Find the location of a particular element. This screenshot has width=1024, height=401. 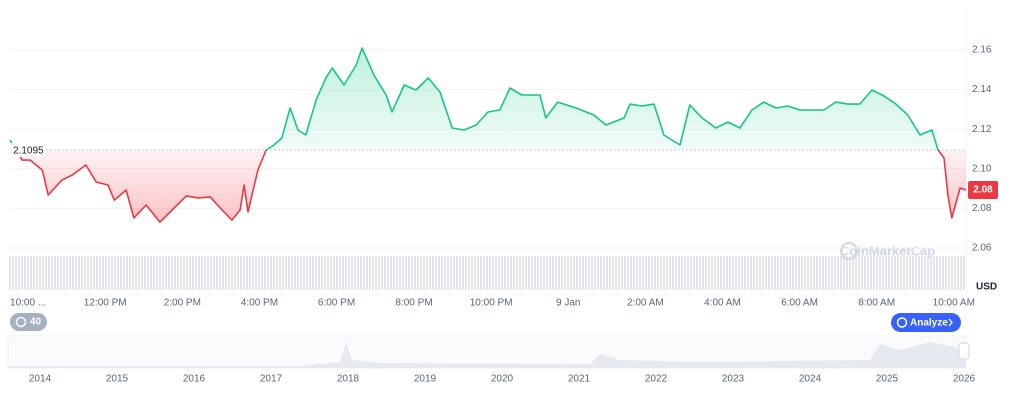

navigator-year: 2014 is located at coordinates (40, 379).